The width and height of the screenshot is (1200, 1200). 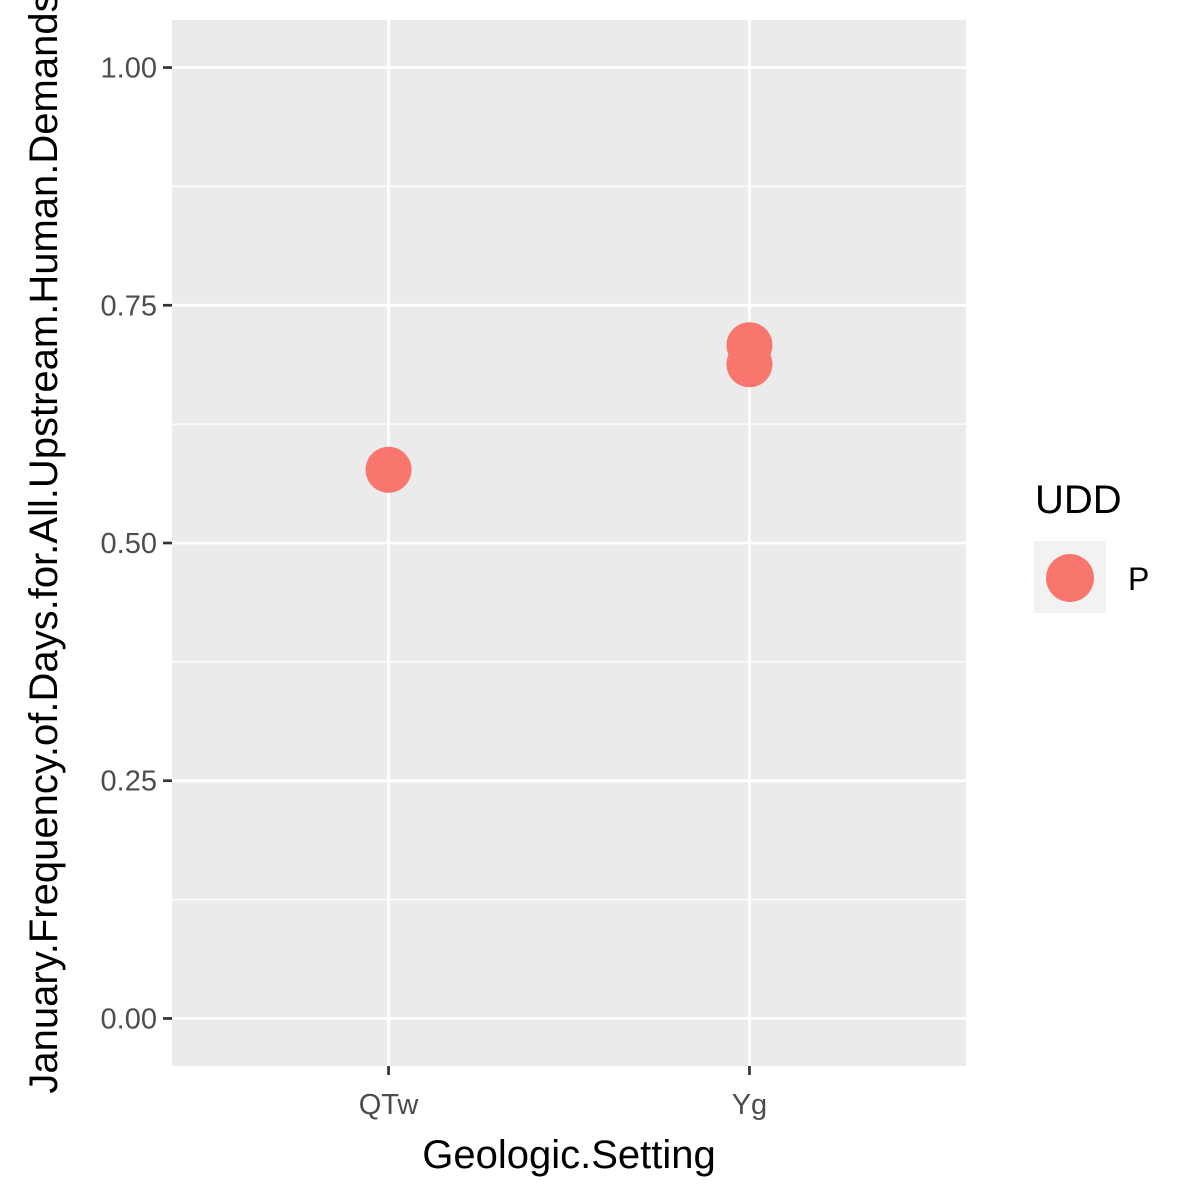 What do you see at coordinates (1070, 578) in the screenshot?
I see `legend-key-point` at bounding box center [1070, 578].